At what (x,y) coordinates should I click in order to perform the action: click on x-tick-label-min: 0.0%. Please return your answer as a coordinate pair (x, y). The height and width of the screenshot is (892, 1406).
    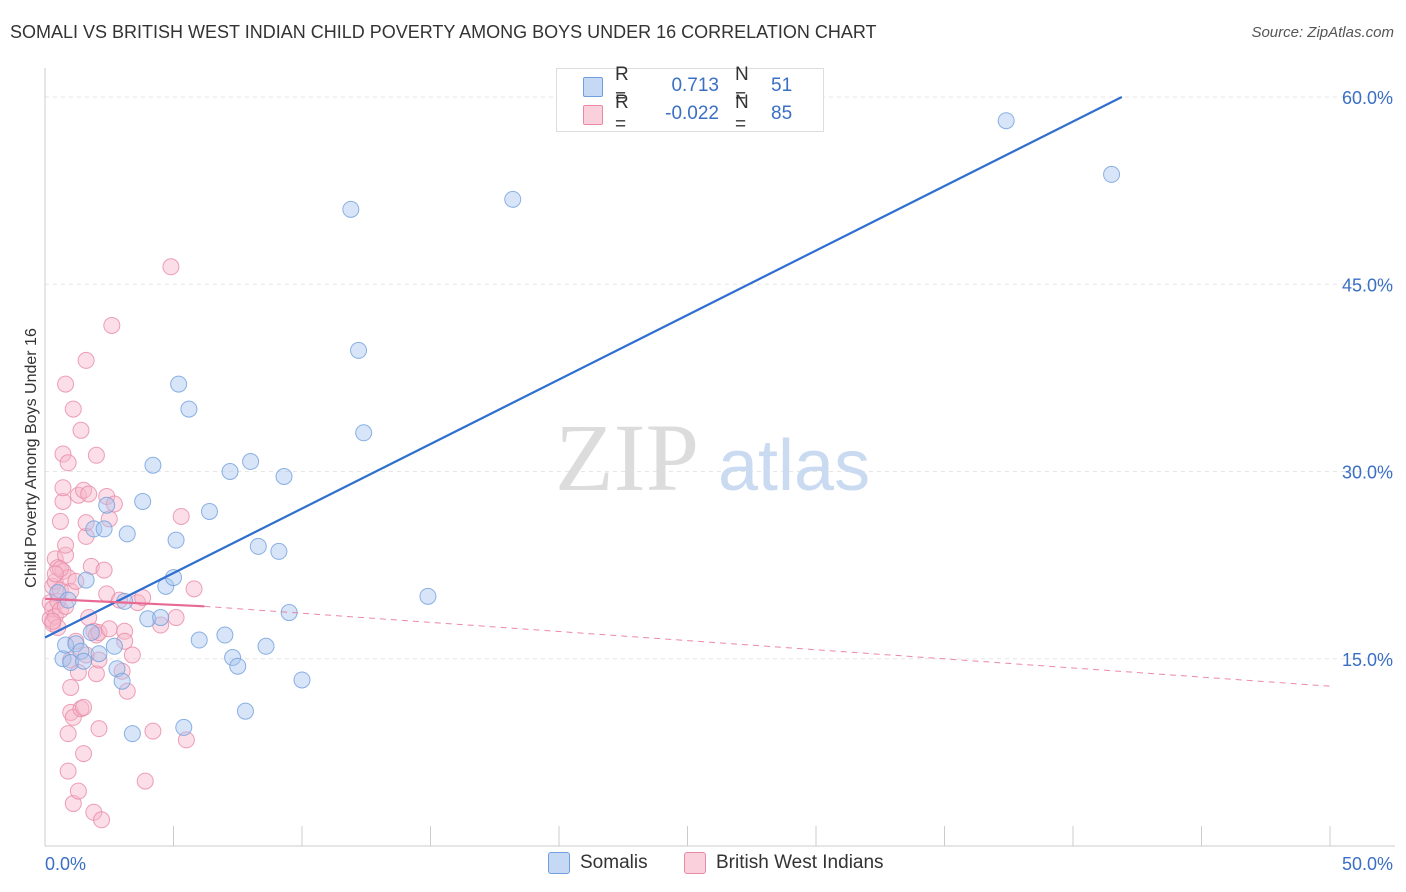
    Looking at the image, I should click on (65, 864).